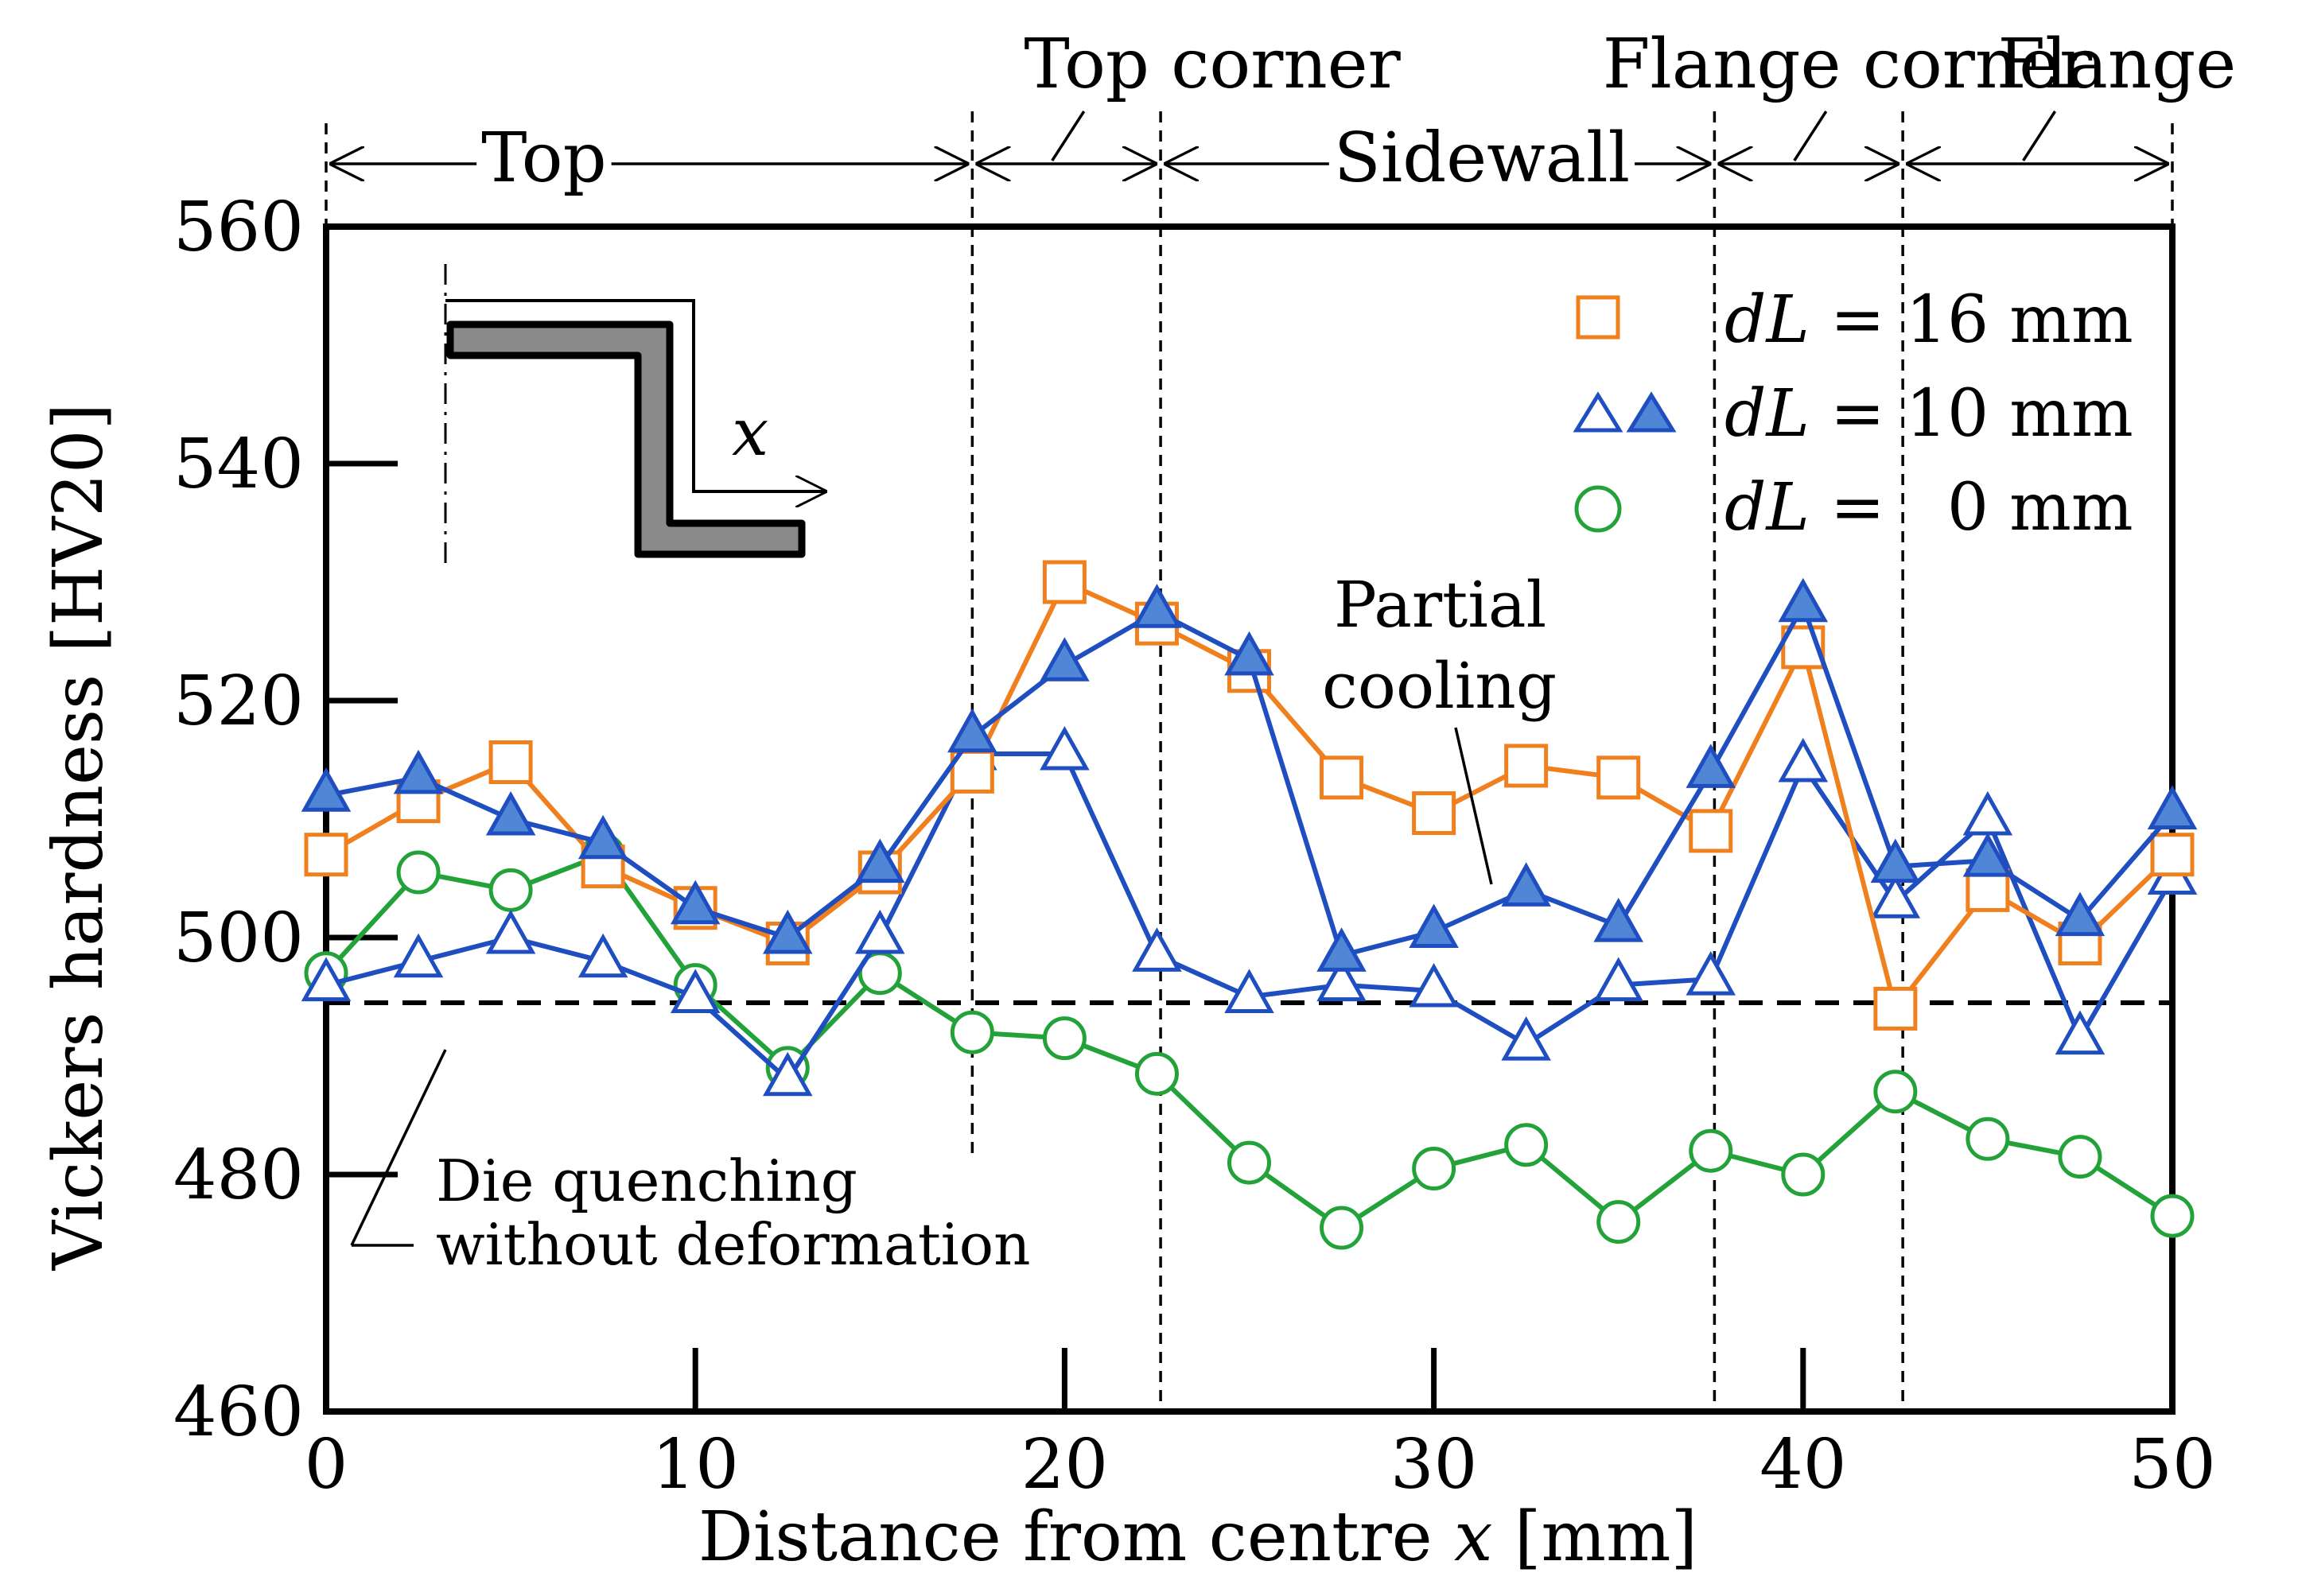 The image size is (2298, 1596). What do you see at coordinates (238, 701) in the screenshot?
I see `y-tick-label: 520` at bounding box center [238, 701].